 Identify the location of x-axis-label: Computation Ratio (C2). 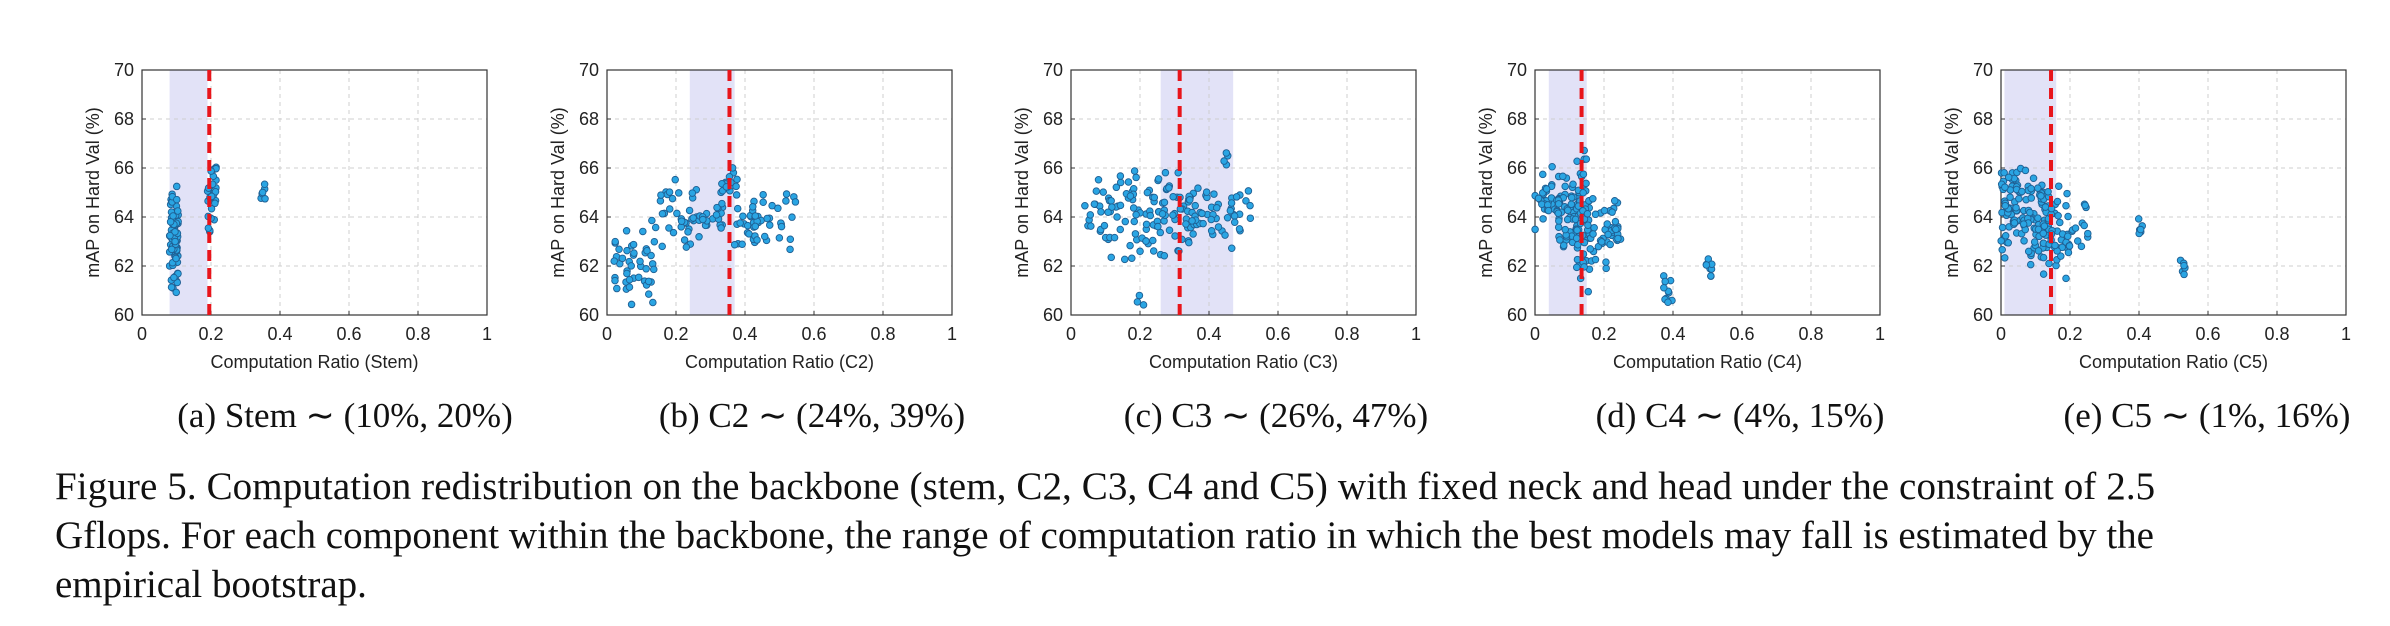
(779, 362).